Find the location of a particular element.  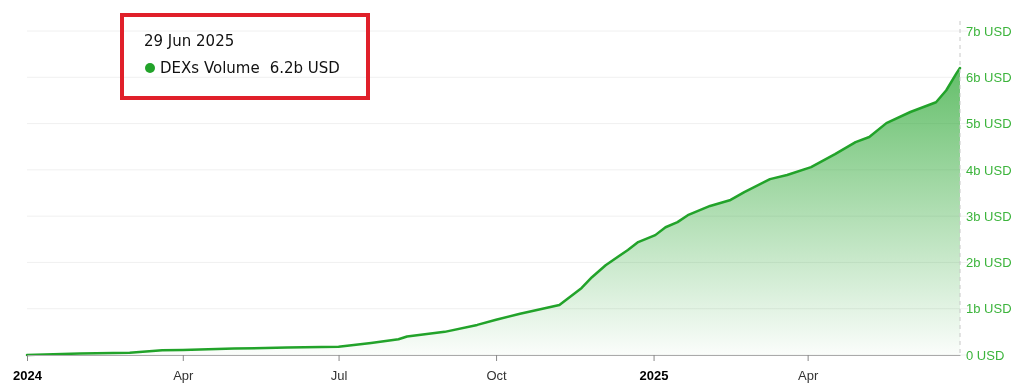

y-tick-label: 4b USD is located at coordinates (989, 170).